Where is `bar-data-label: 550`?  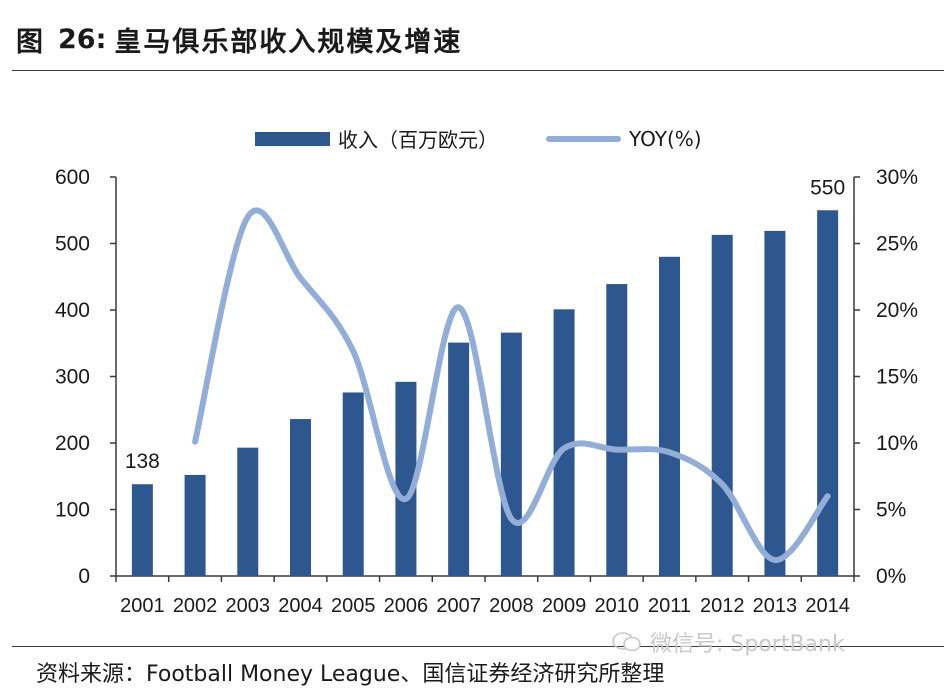 bar-data-label: 550 is located at coordinates (827, 187).